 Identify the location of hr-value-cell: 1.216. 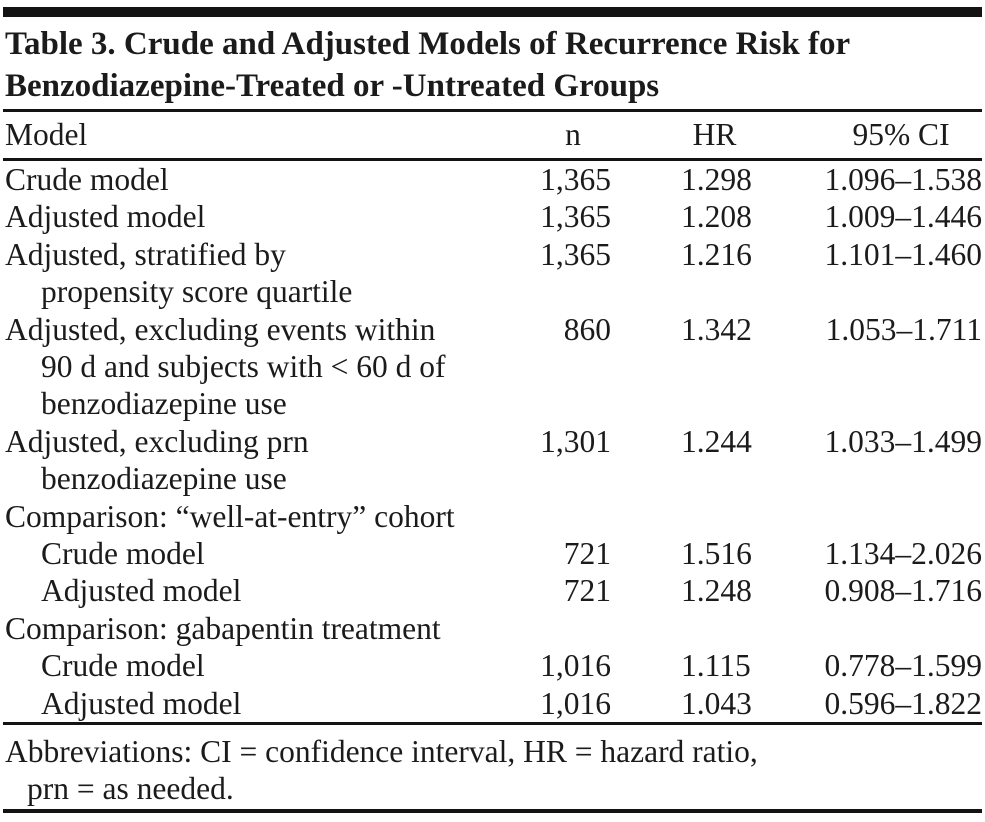
(716, 254).